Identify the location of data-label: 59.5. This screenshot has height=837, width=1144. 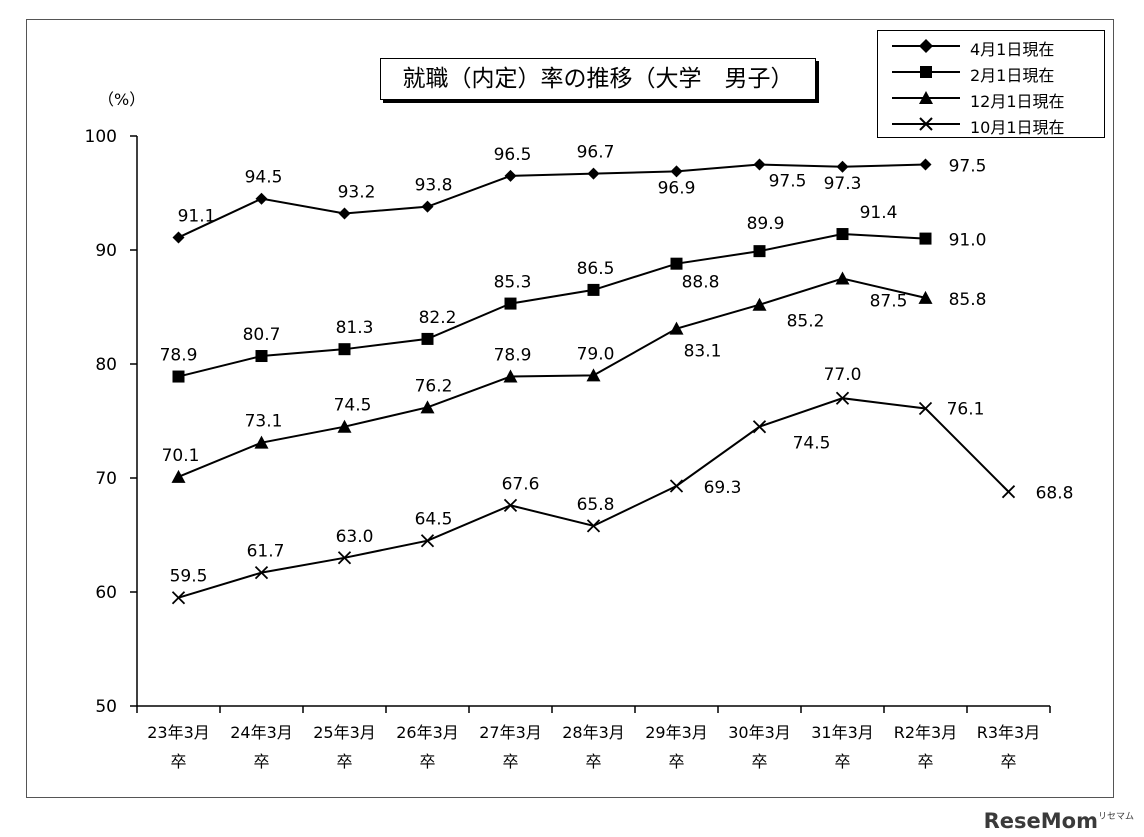
(189, 577).